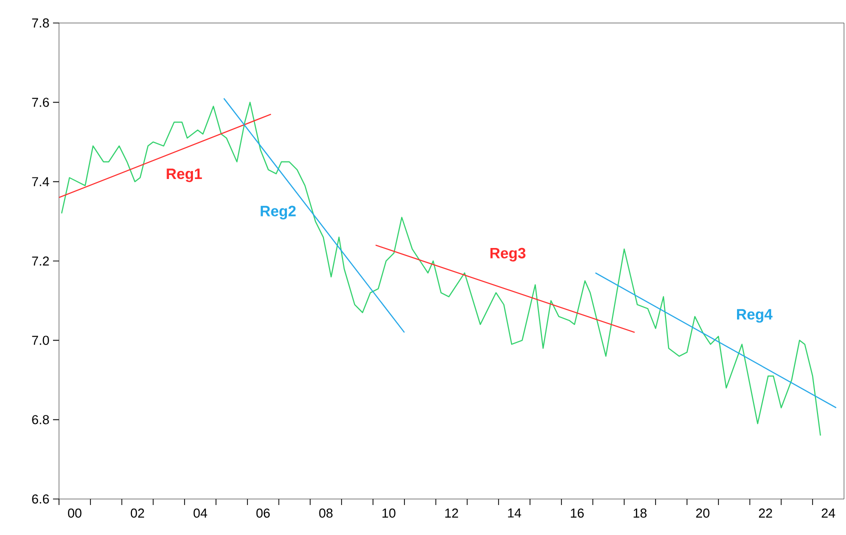 The width and height of the screenshot is (846, 535). What do you see at coordinates (40, 499) in the screenshot?
I see `y-tick-label: 6.6` at bounding box center [40, 499].